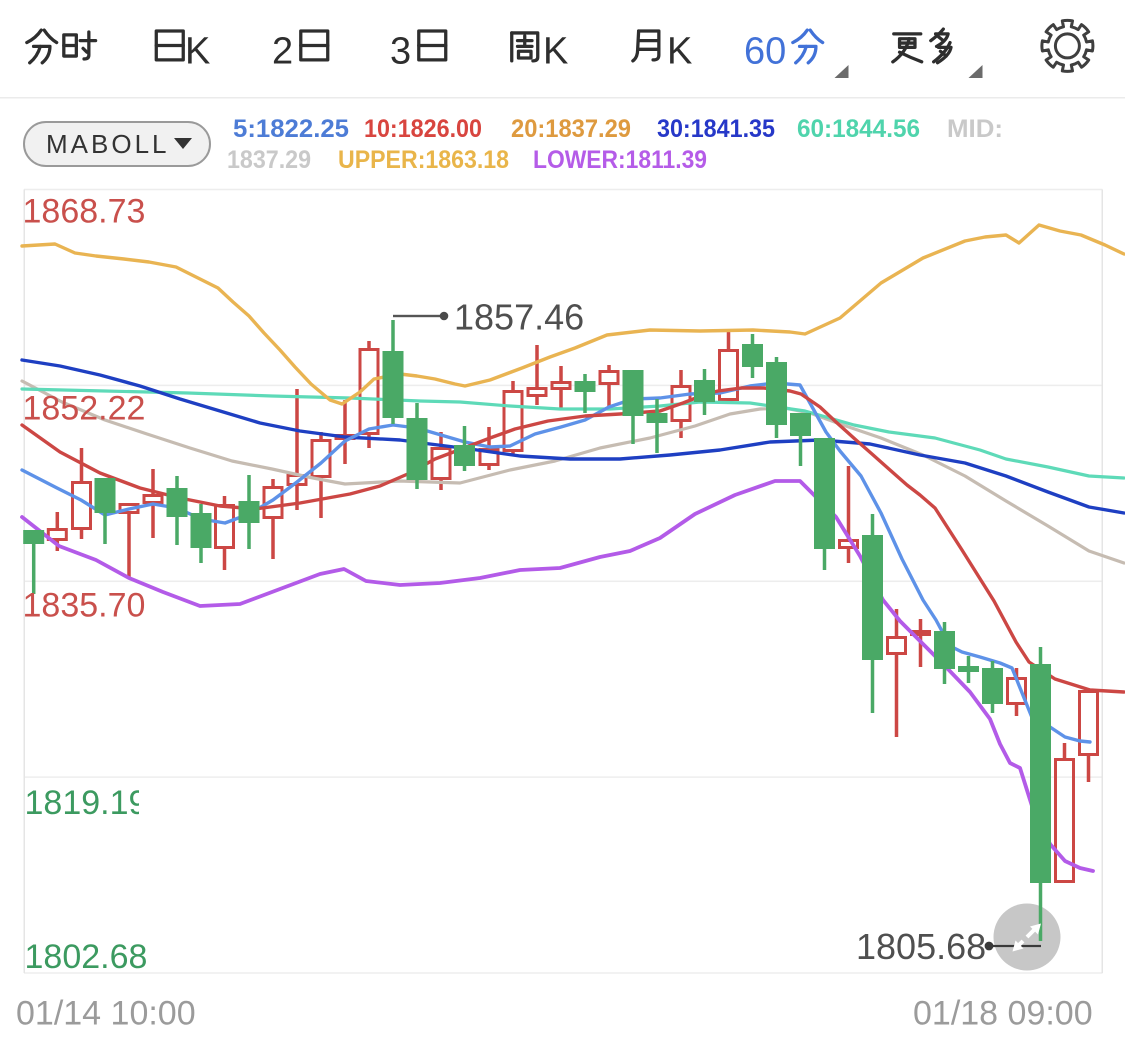 The width and height of the screenshot is (1125, 1052). Describe the element at coordinates (84, 409) in the screenshot. I see `svg-text: 1852.22` at that location.